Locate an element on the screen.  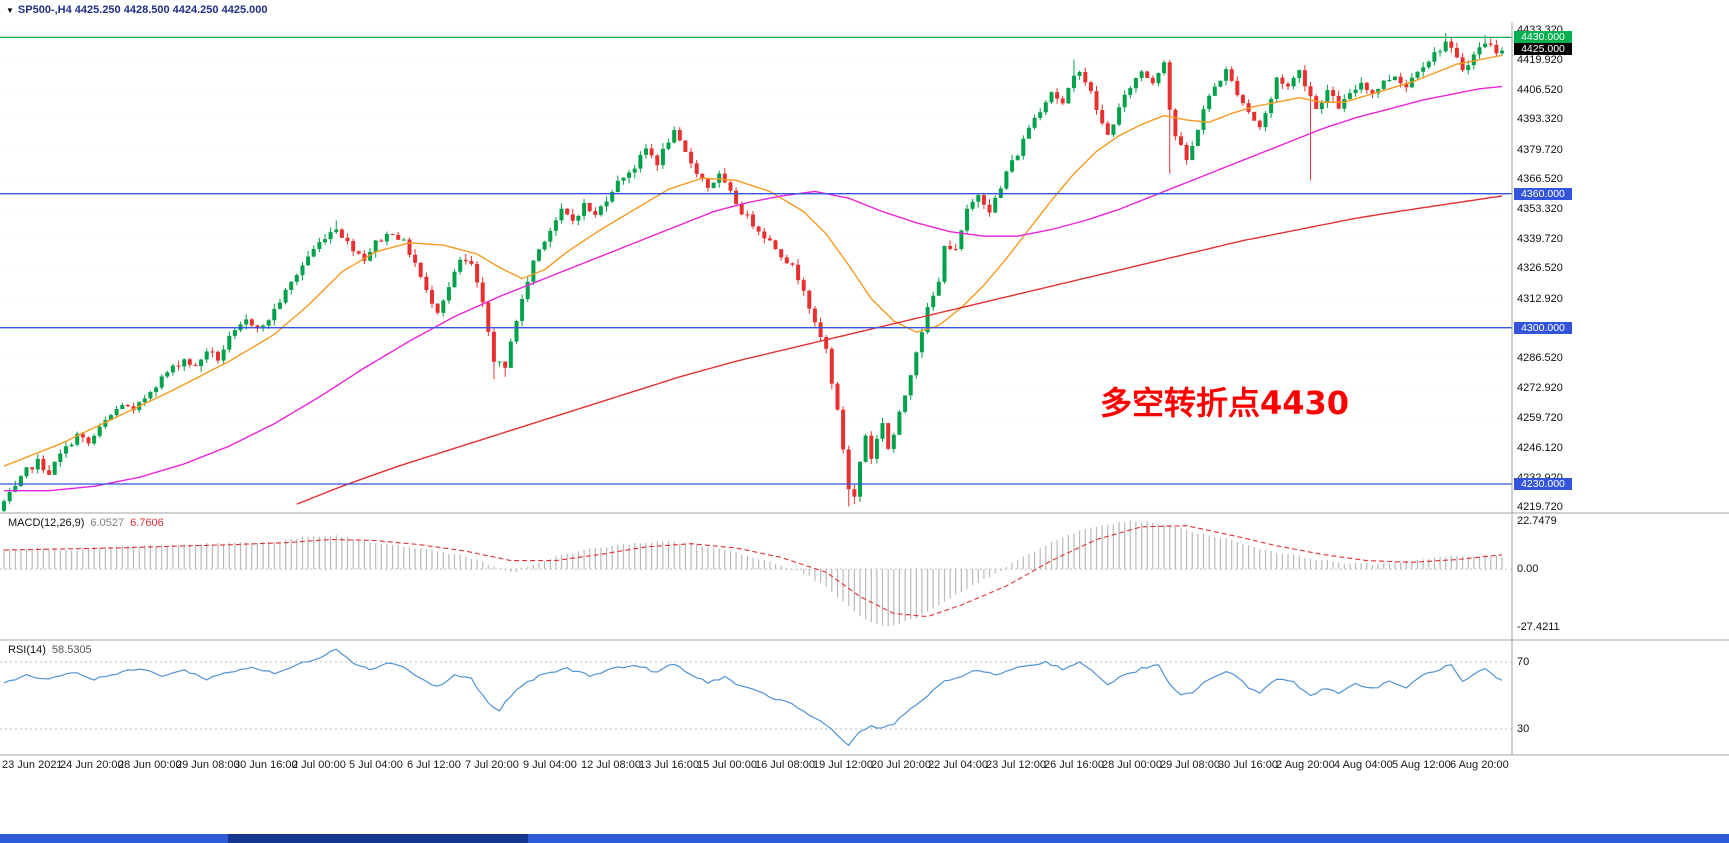
chevron-down-icon: ▼ is located at coordinates (10, 10).